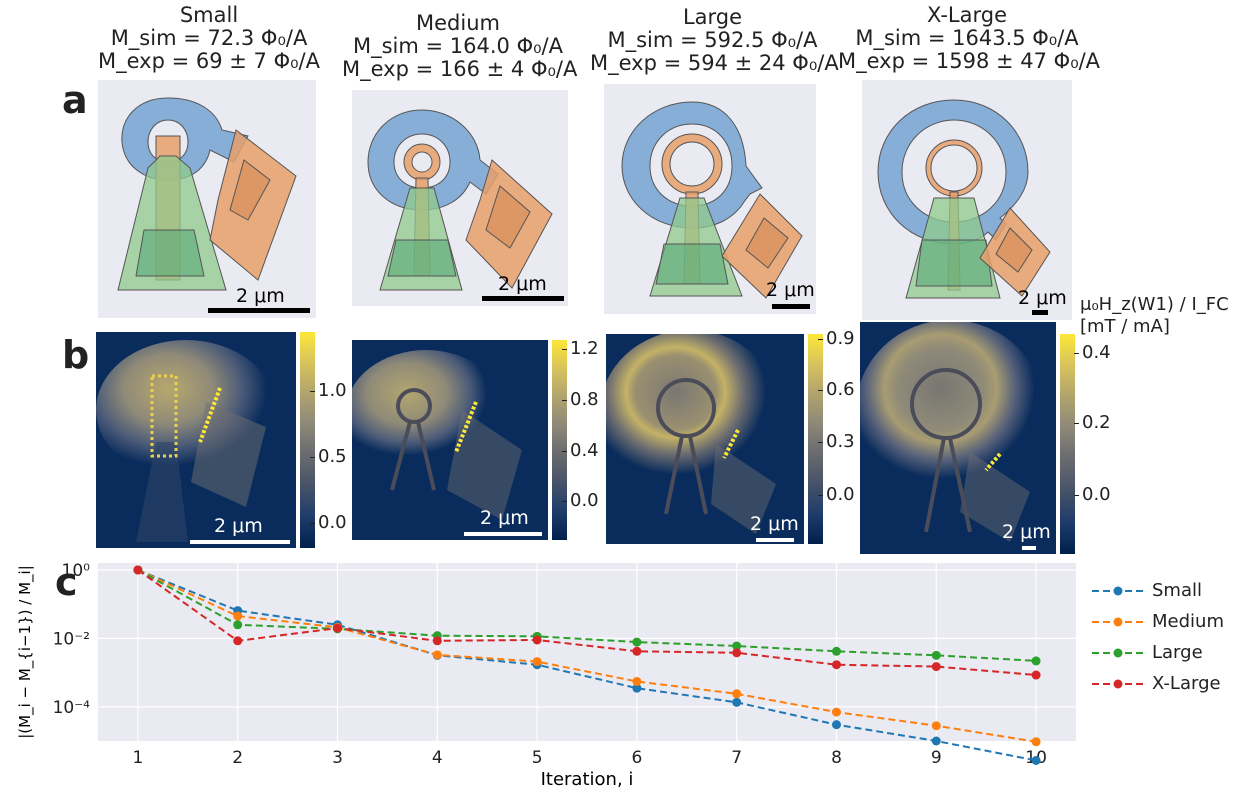  What do you see at coordinates (936, 758) in the screenshot?
I see `x-tick-label: 9` at bounding box center [936, 758].